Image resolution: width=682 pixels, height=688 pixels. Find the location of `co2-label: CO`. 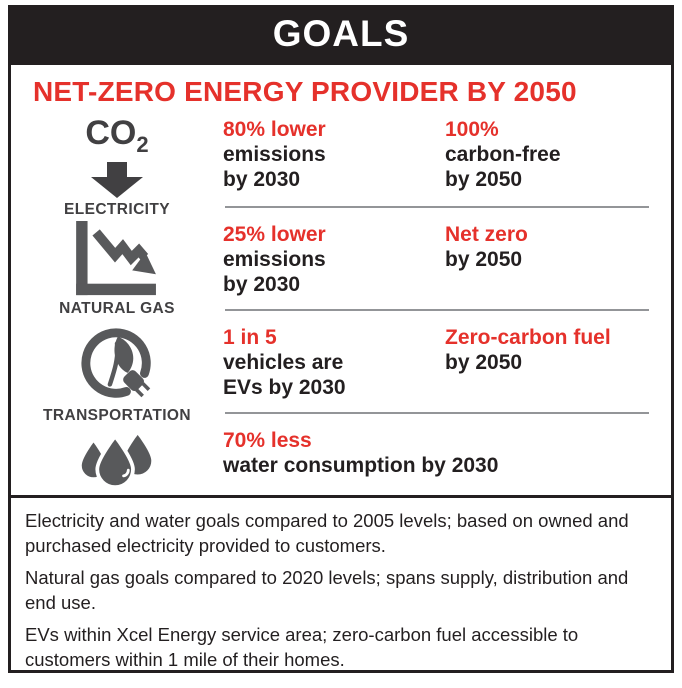

co2-label: CO is located at coordinates (111, 133).